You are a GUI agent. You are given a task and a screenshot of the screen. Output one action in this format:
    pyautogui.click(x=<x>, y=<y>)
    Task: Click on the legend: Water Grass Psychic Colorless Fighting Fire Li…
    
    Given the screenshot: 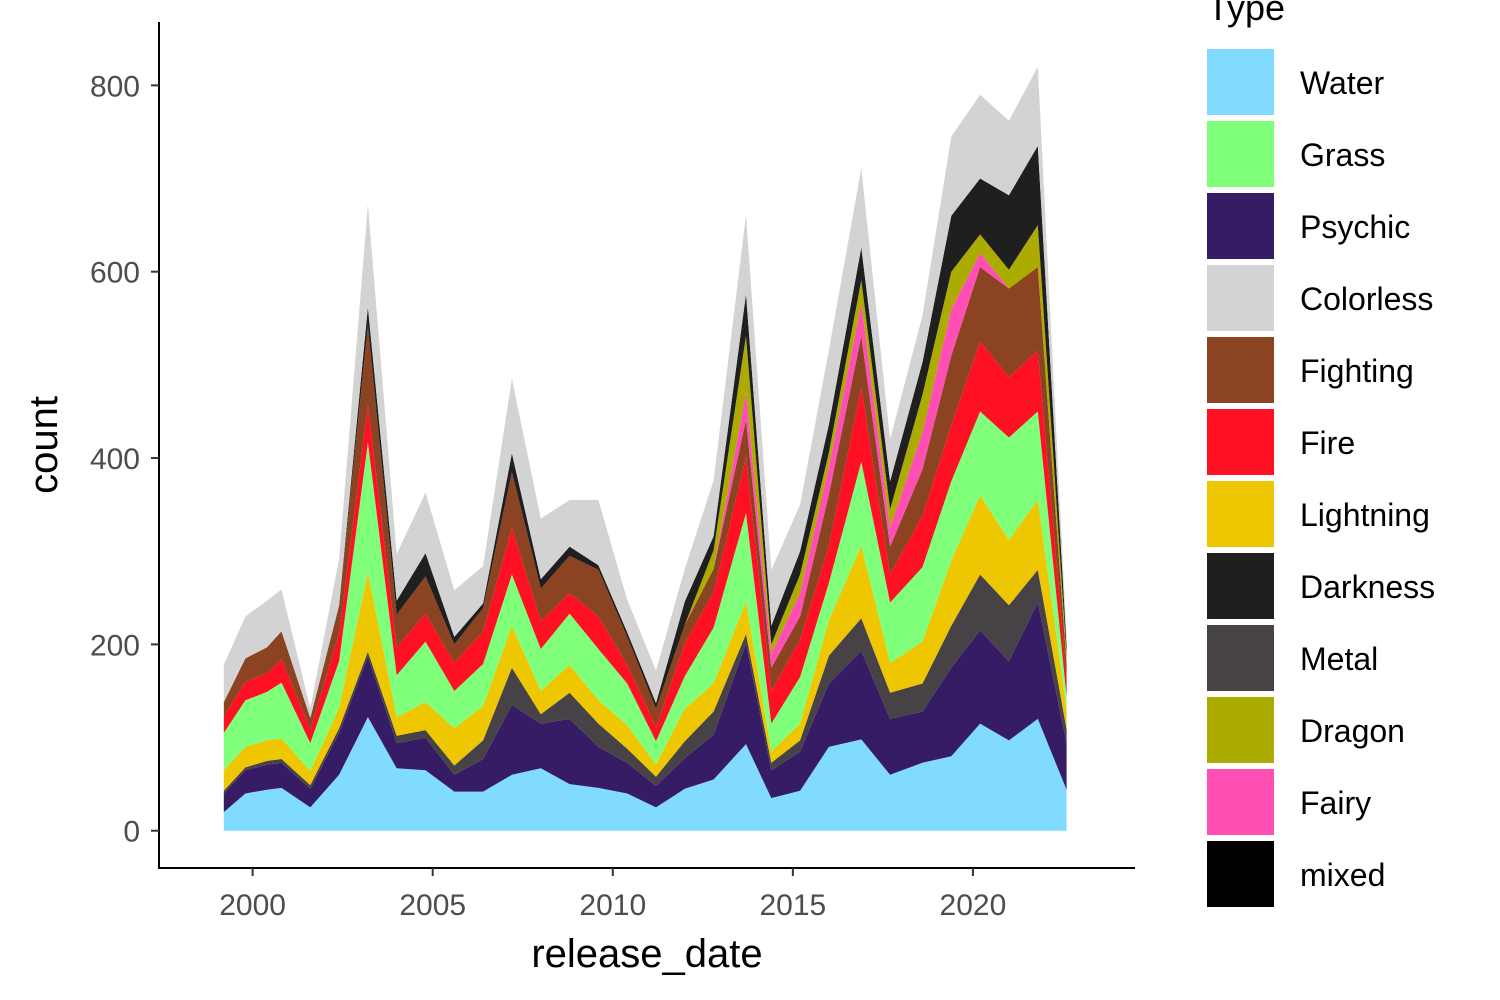 What is the action you would take?
    pyautogui.click(x=1321, y=478)
    